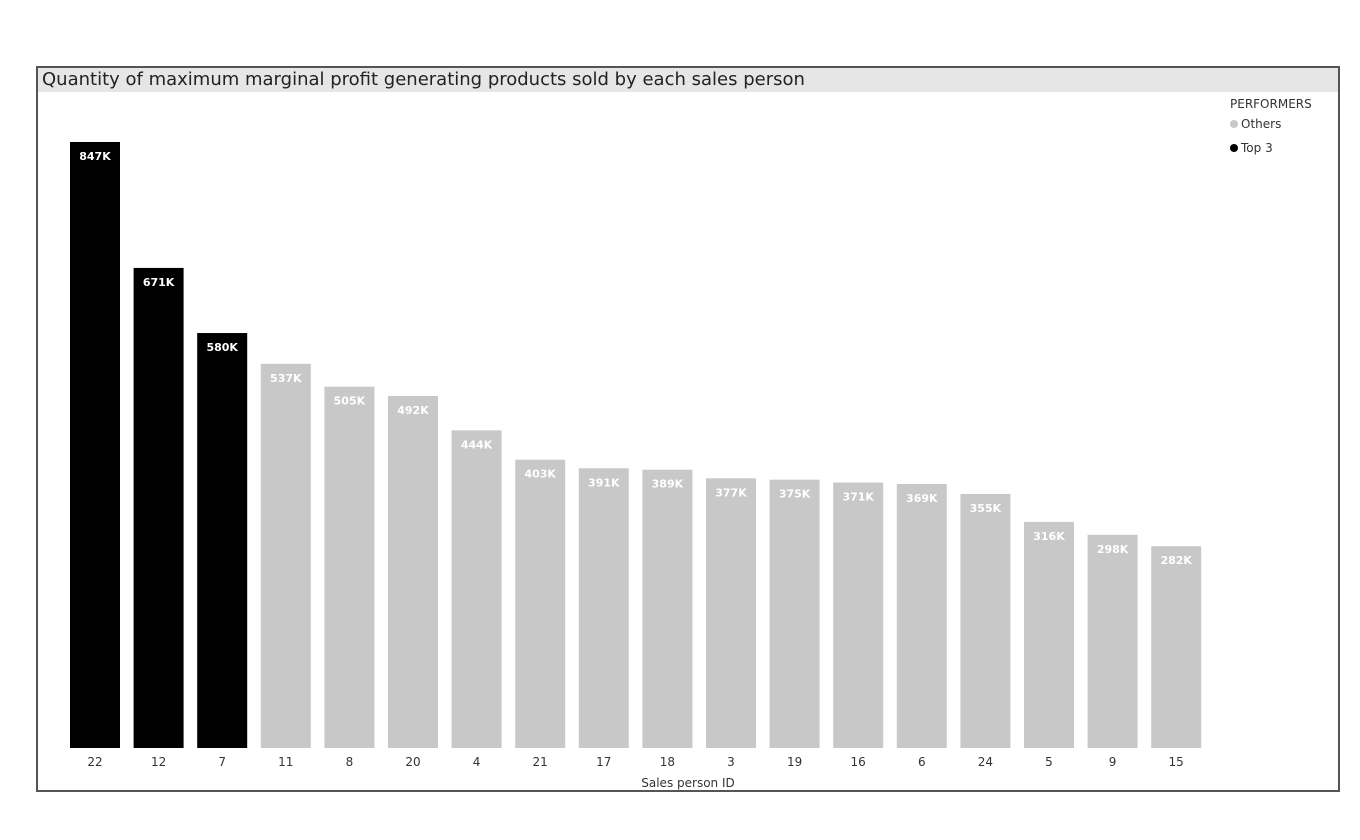 The height and width of the screenshot is (840, 1360). What do you see at coordinates (922, 762) in the screenshot?
I see `x-tick-label-6: 6` at bounding box center [922, 762].